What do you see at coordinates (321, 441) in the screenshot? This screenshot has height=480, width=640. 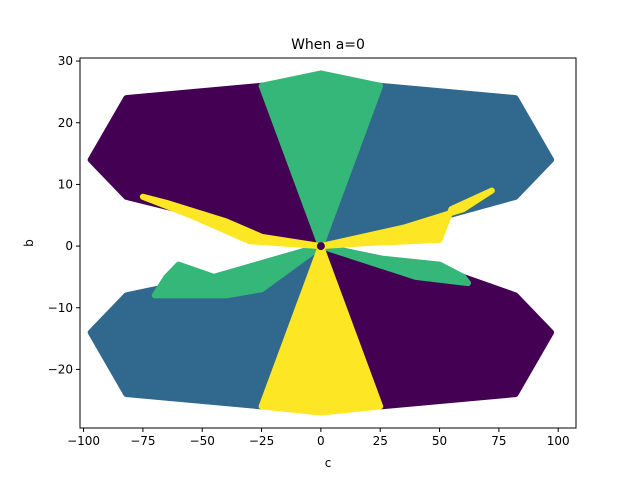 I see `x-tick-label: 0` at bounding box center [321, 441].